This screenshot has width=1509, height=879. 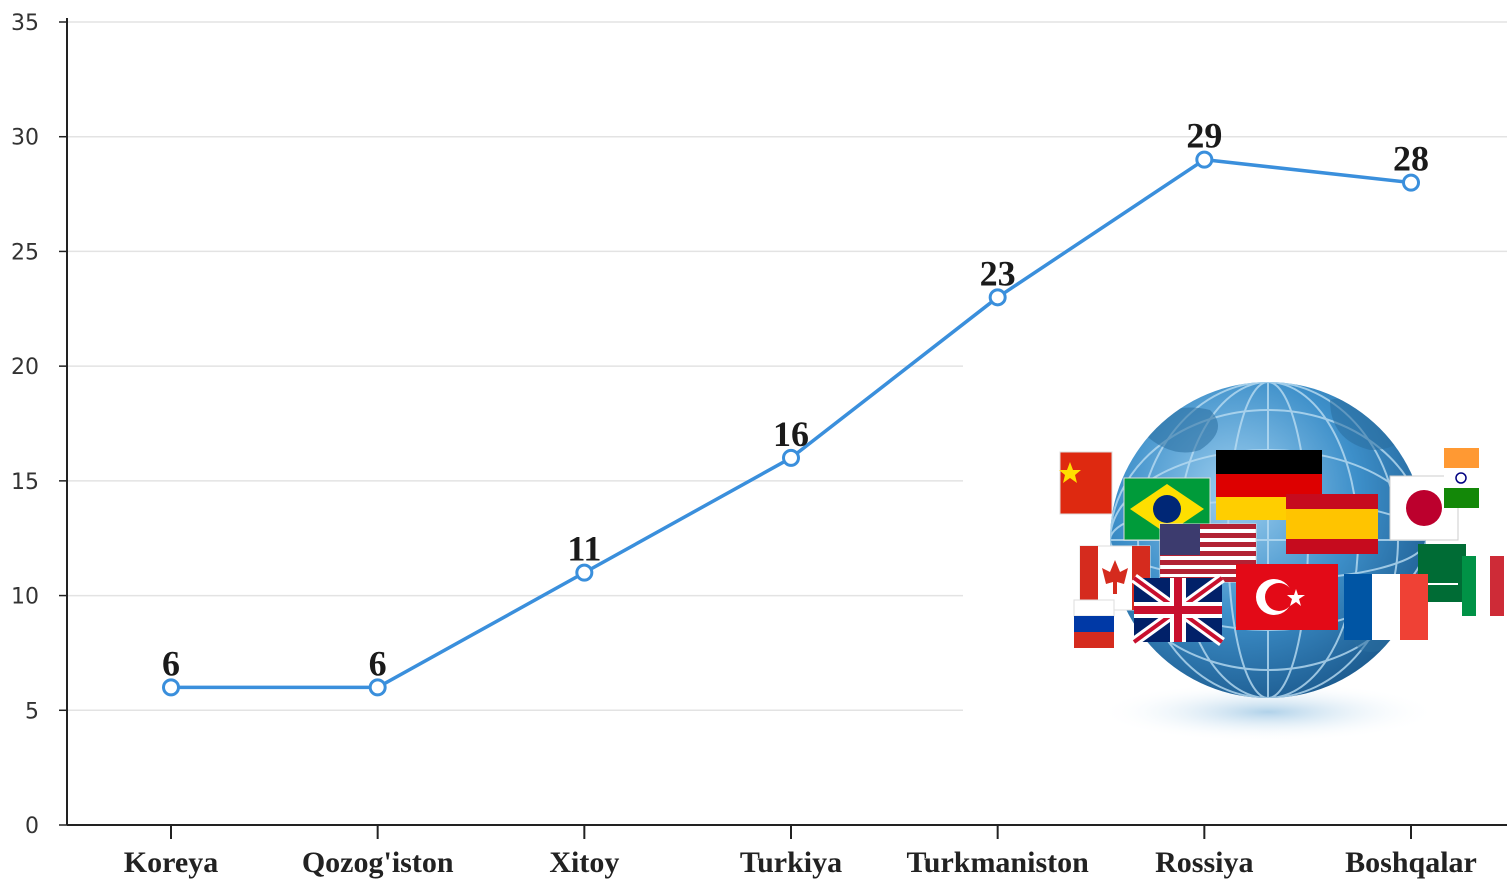 I want to click on x-tick-label: Koreya, so click(x=171, y=862).